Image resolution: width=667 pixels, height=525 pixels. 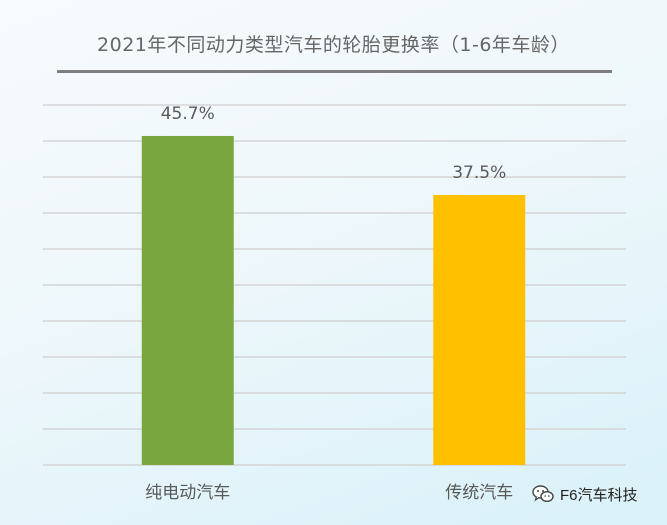 What do you see at coordinates (187, 493) in the screenshot?
I see `x-tick-label-1: 纯电动汽车` at bounding box center [187, 493].